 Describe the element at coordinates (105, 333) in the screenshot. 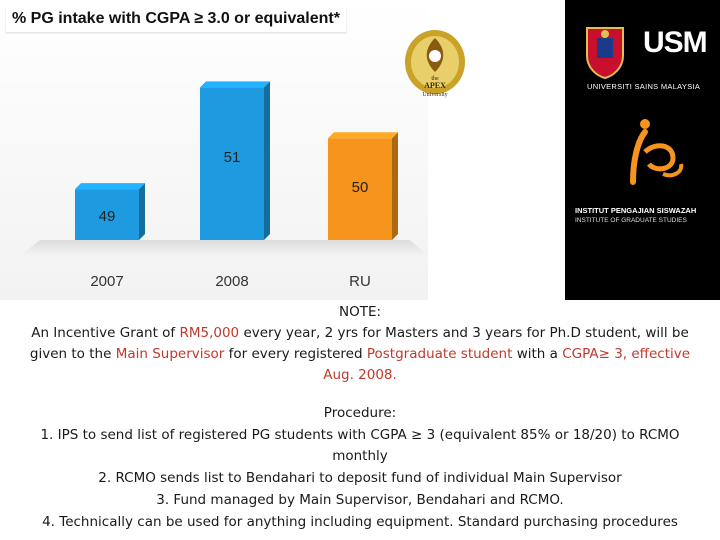

I see `note-l1-a: An Incentive Grant of` at that location.